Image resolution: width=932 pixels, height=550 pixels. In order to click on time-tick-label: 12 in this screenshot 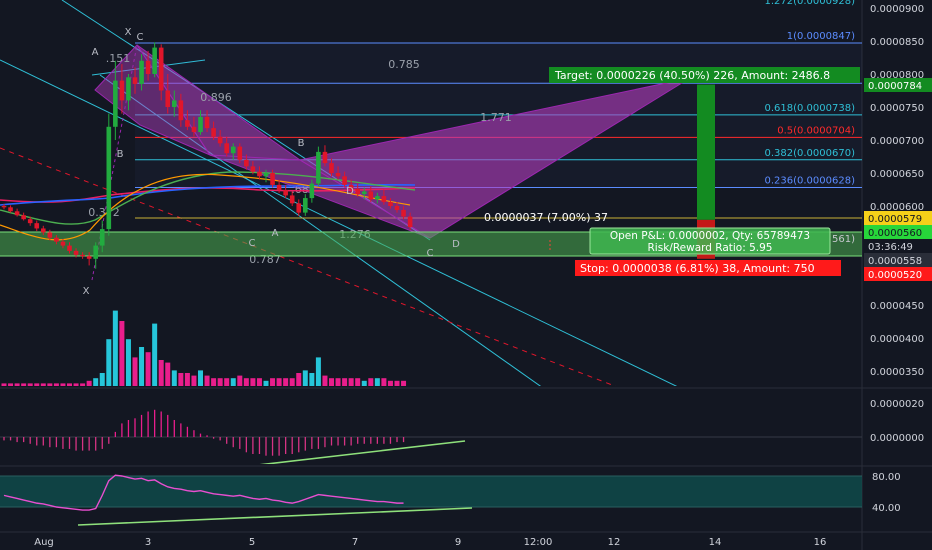, I will do `click(614, 542)`.